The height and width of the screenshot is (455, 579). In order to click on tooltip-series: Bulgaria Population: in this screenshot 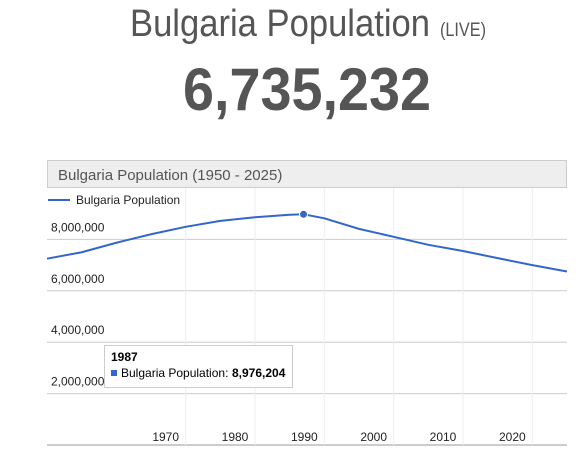, I will do `click(174, 373)`.